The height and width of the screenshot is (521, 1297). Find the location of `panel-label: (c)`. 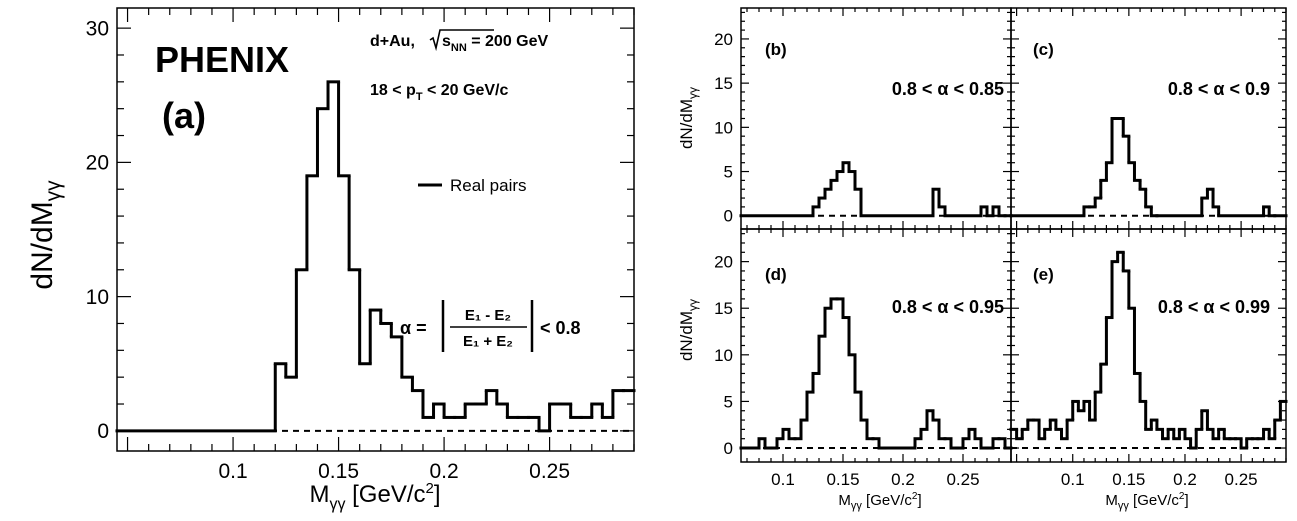

panel-label: (c) is located at coordinates (1043, 49).